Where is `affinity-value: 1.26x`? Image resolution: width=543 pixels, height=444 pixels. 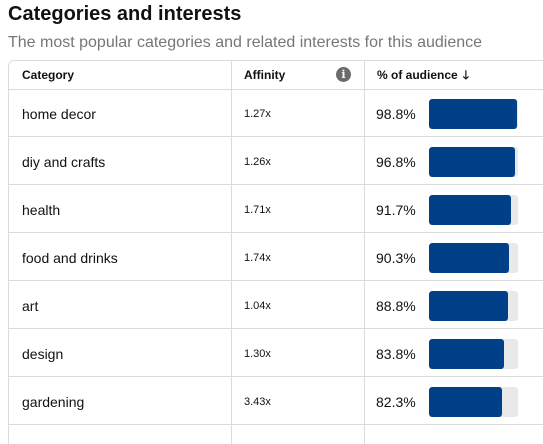 affinity-value: 1.26x is located at coordinates (257, 162).